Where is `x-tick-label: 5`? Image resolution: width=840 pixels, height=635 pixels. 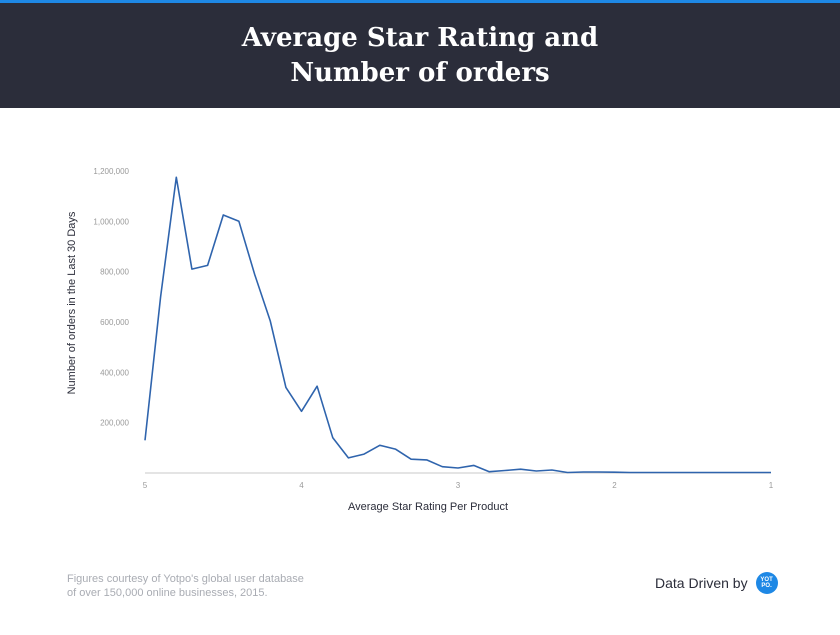
x-tick-label: 5 is located at coordinates (145, 485).